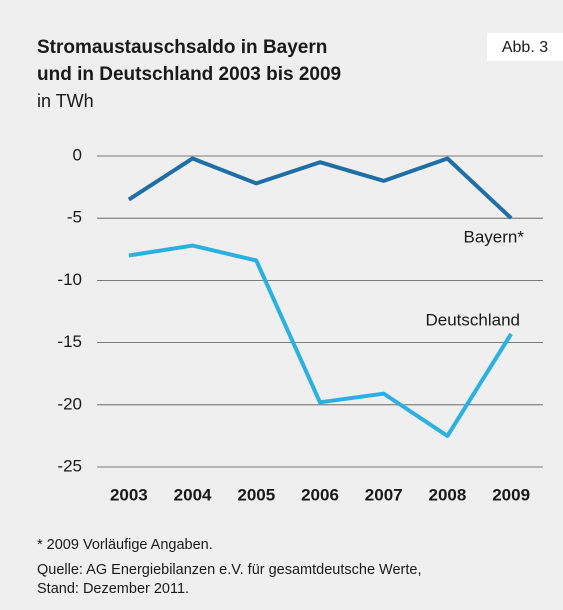 The image size is (563, 610). What do you see at coordinates (69, 341) in the screenshot?
I see `y-tick-label: -15` at bounding box center [69, 341].